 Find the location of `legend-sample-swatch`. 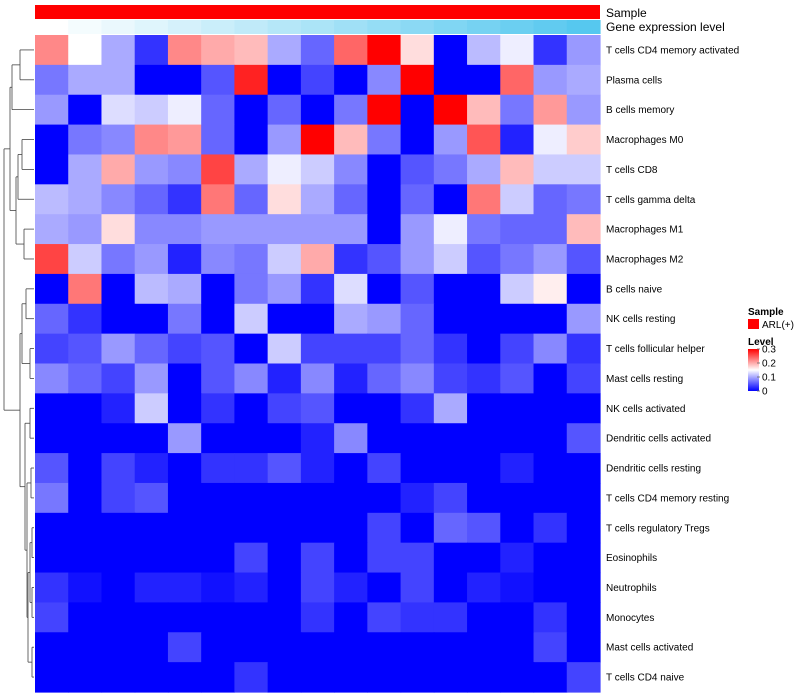

legend-sample-swatch is located at coordinates (753, 324).